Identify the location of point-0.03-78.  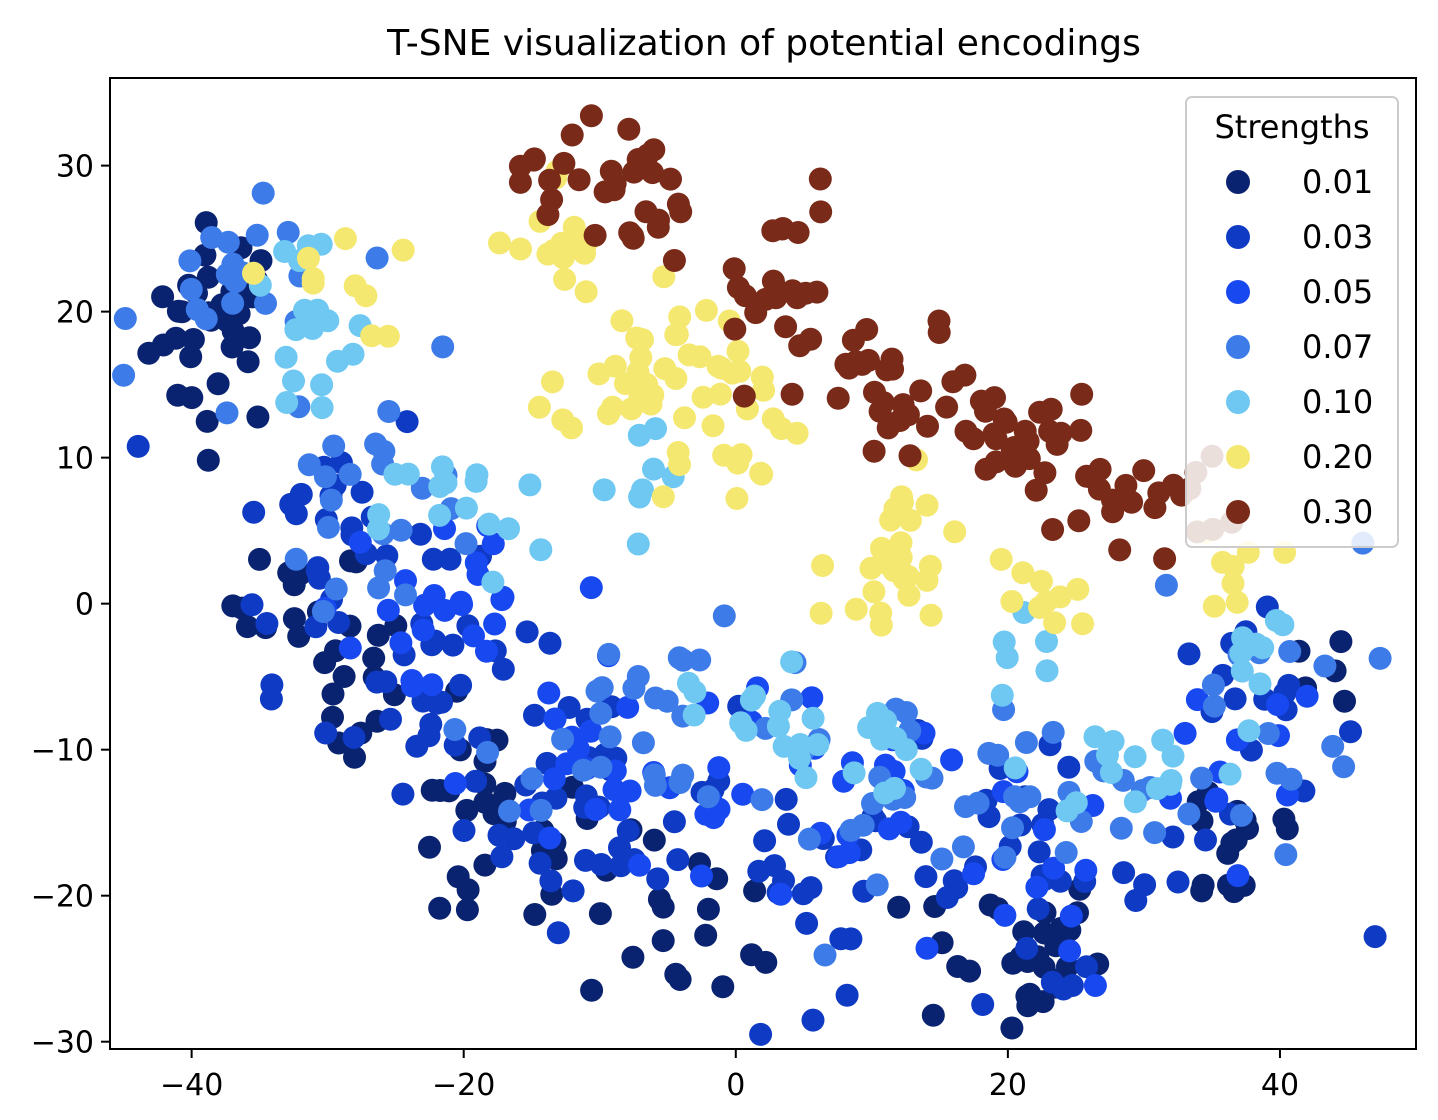
(678, 860).